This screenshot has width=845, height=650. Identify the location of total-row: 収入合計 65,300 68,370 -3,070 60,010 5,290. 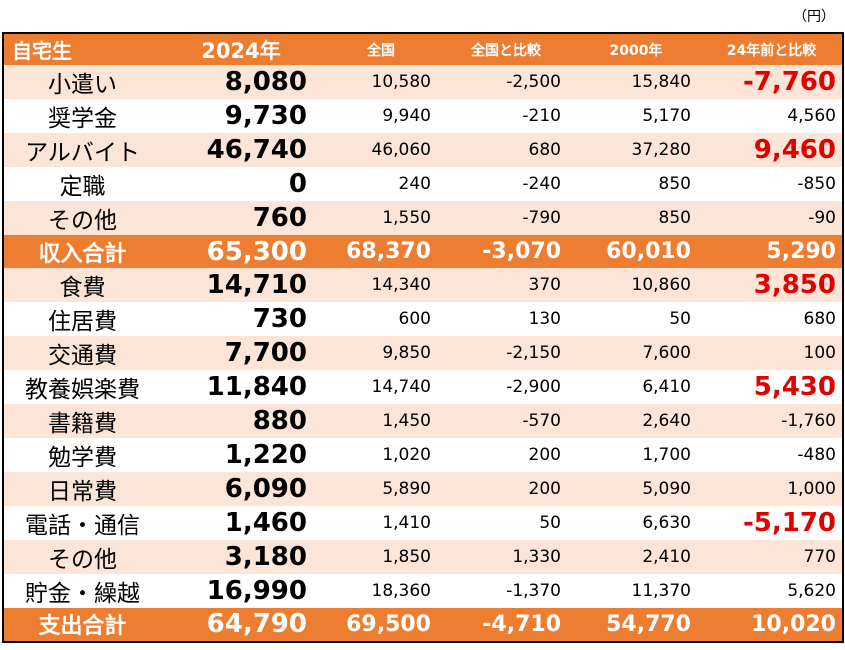
(423, 252).